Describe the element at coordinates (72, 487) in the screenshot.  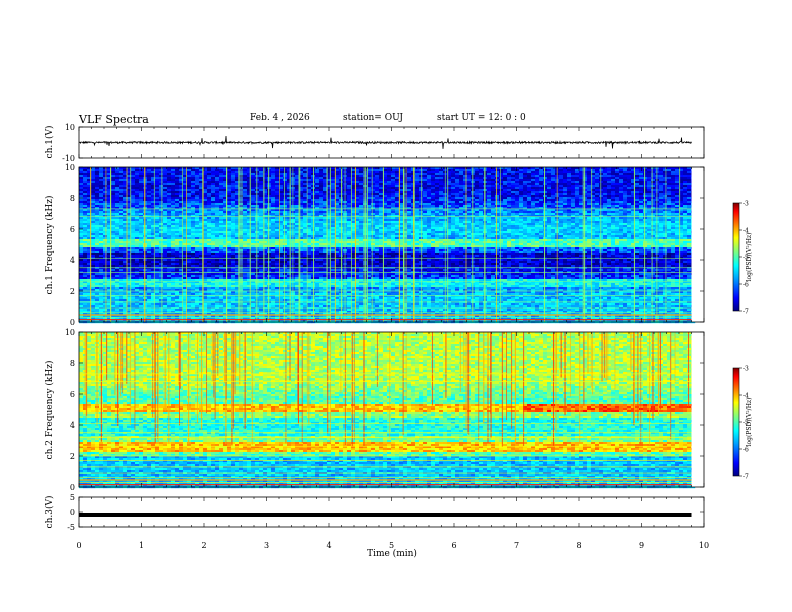
I see `ch2-spectrogram-frequency-ytick: 0` at that location.